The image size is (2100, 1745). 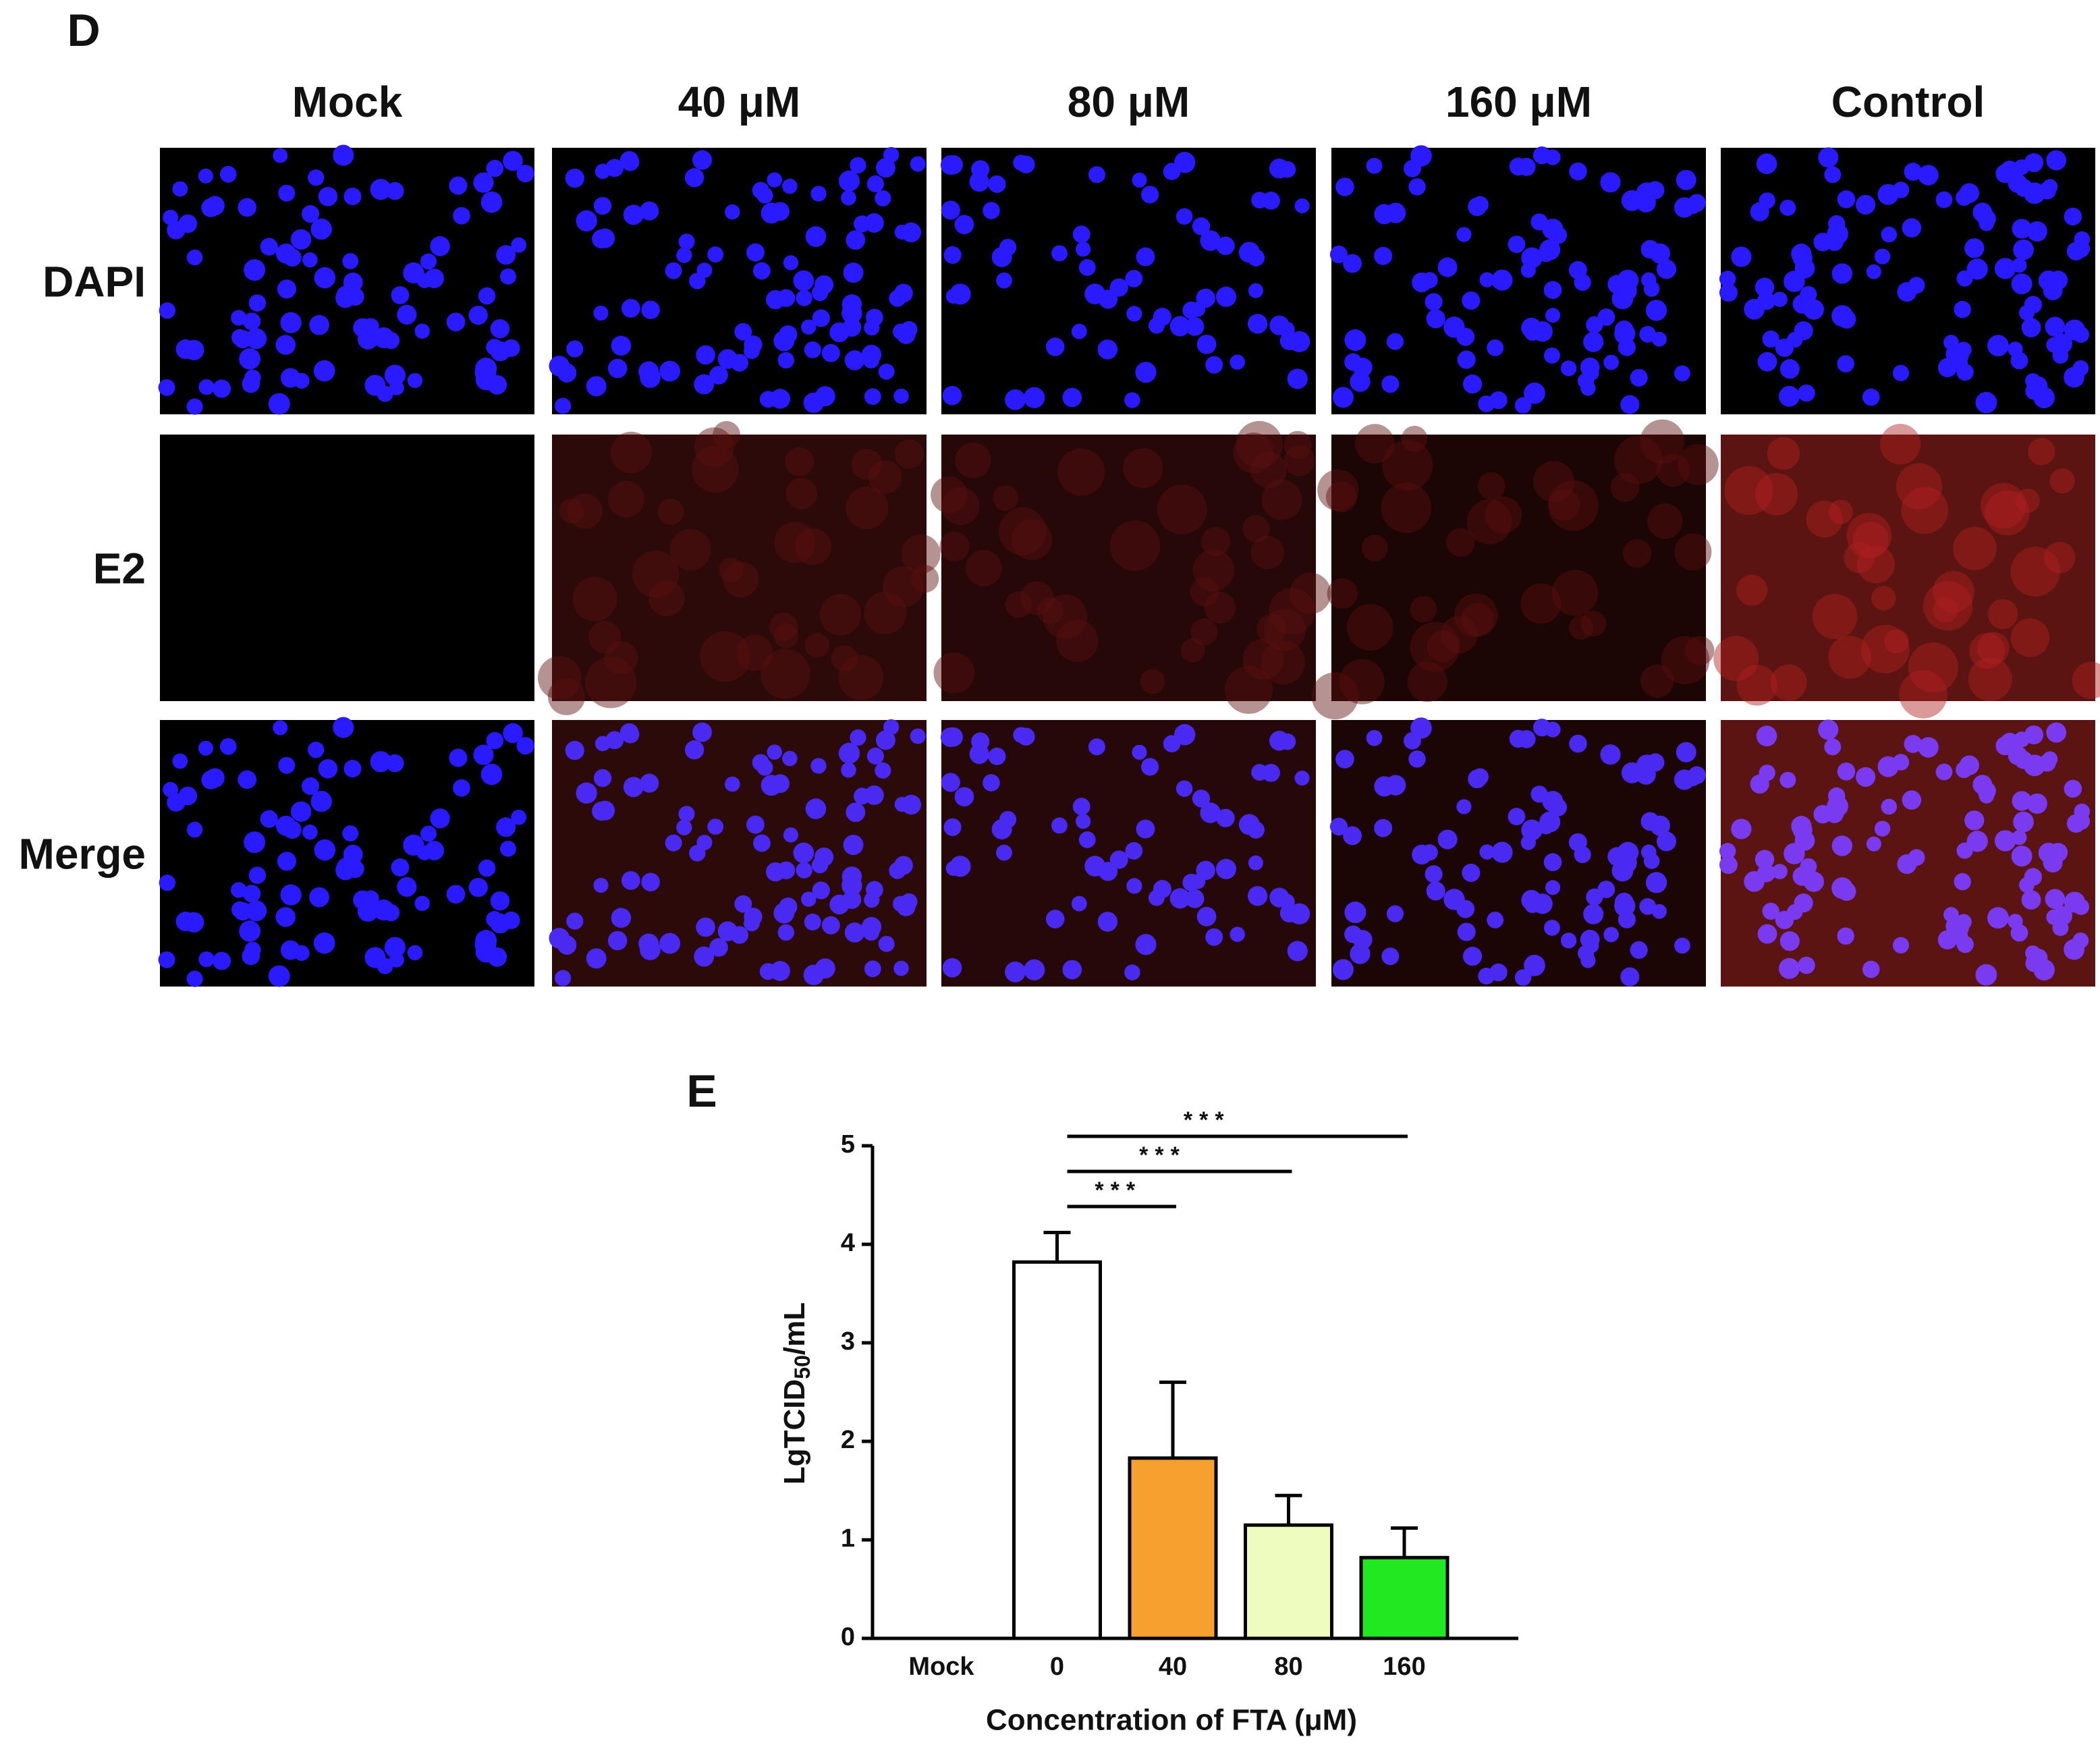 I want to click on micrograph, so click(x=1131, y=567).